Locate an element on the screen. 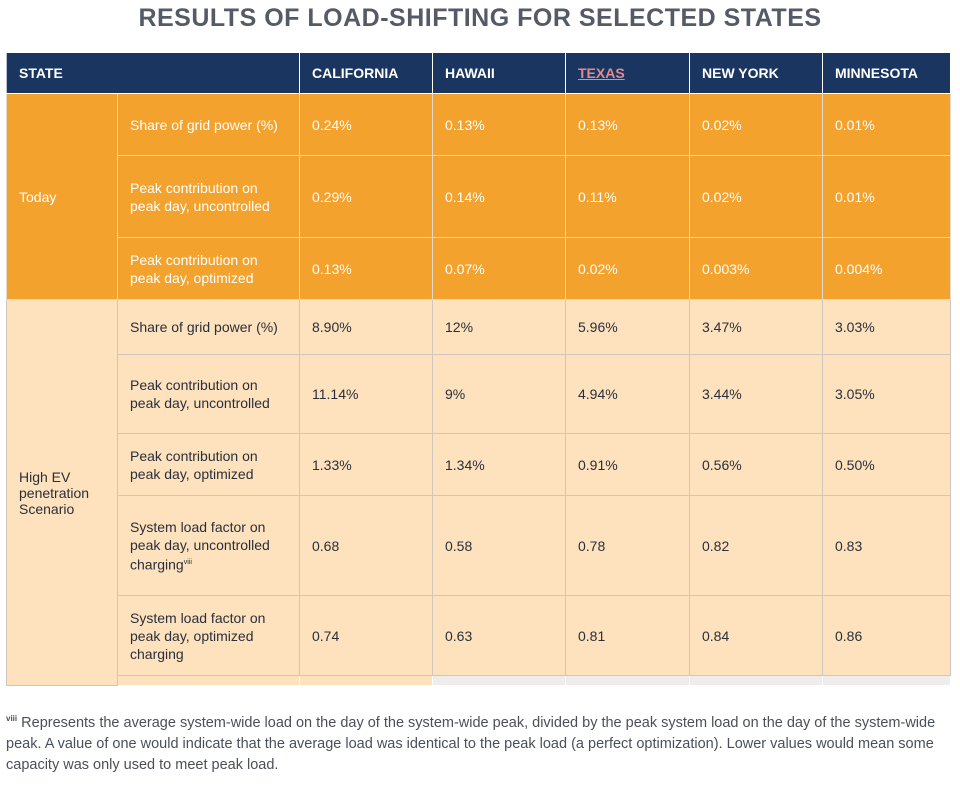 The height and width of the screenshot is (800, 960). table-cell: 11.14% is located at coordinates (366, 394).